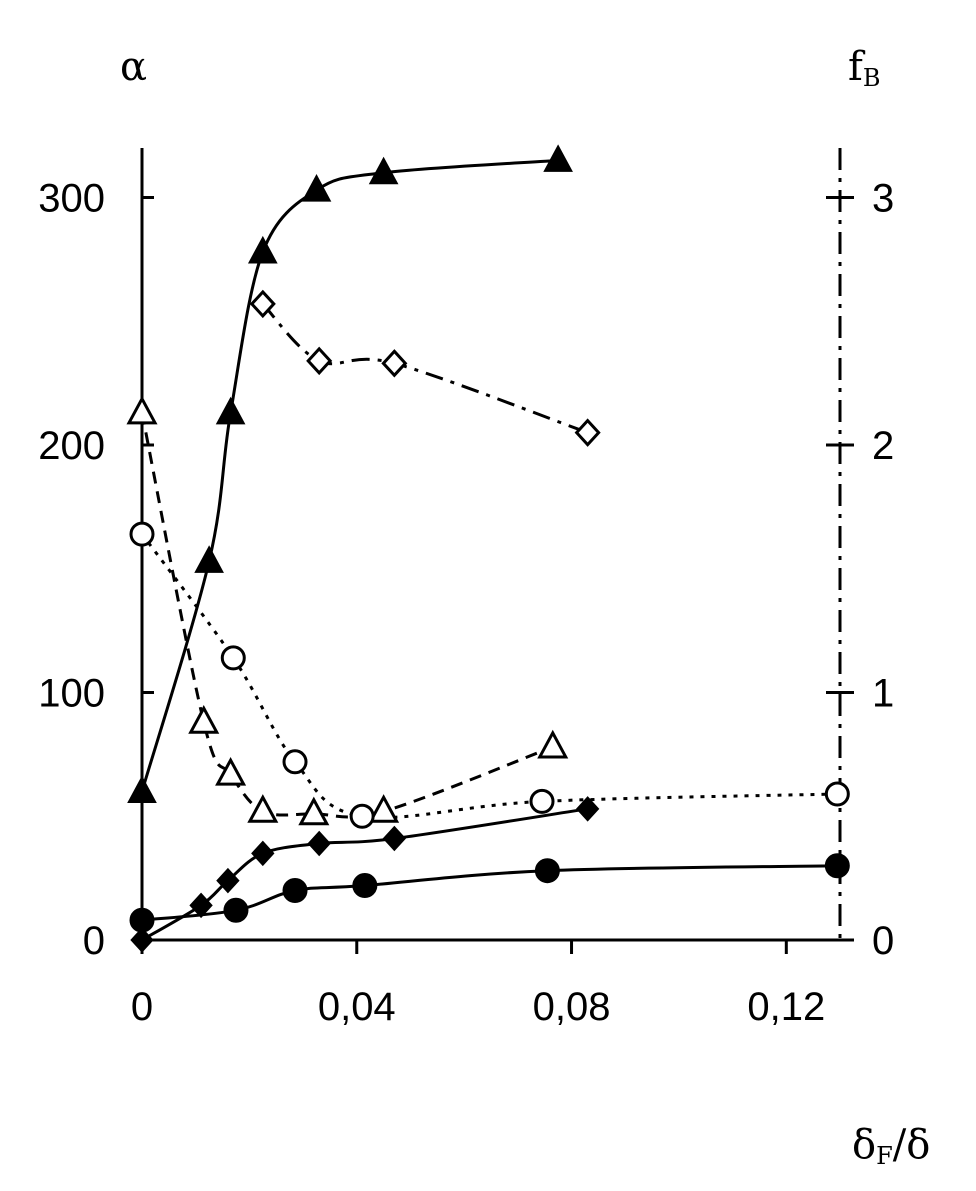 This screenshot has height=1191, width=976. Describe the element at coordinates (425, 368) in the screenshot. I see `series-1-curve` at that location.